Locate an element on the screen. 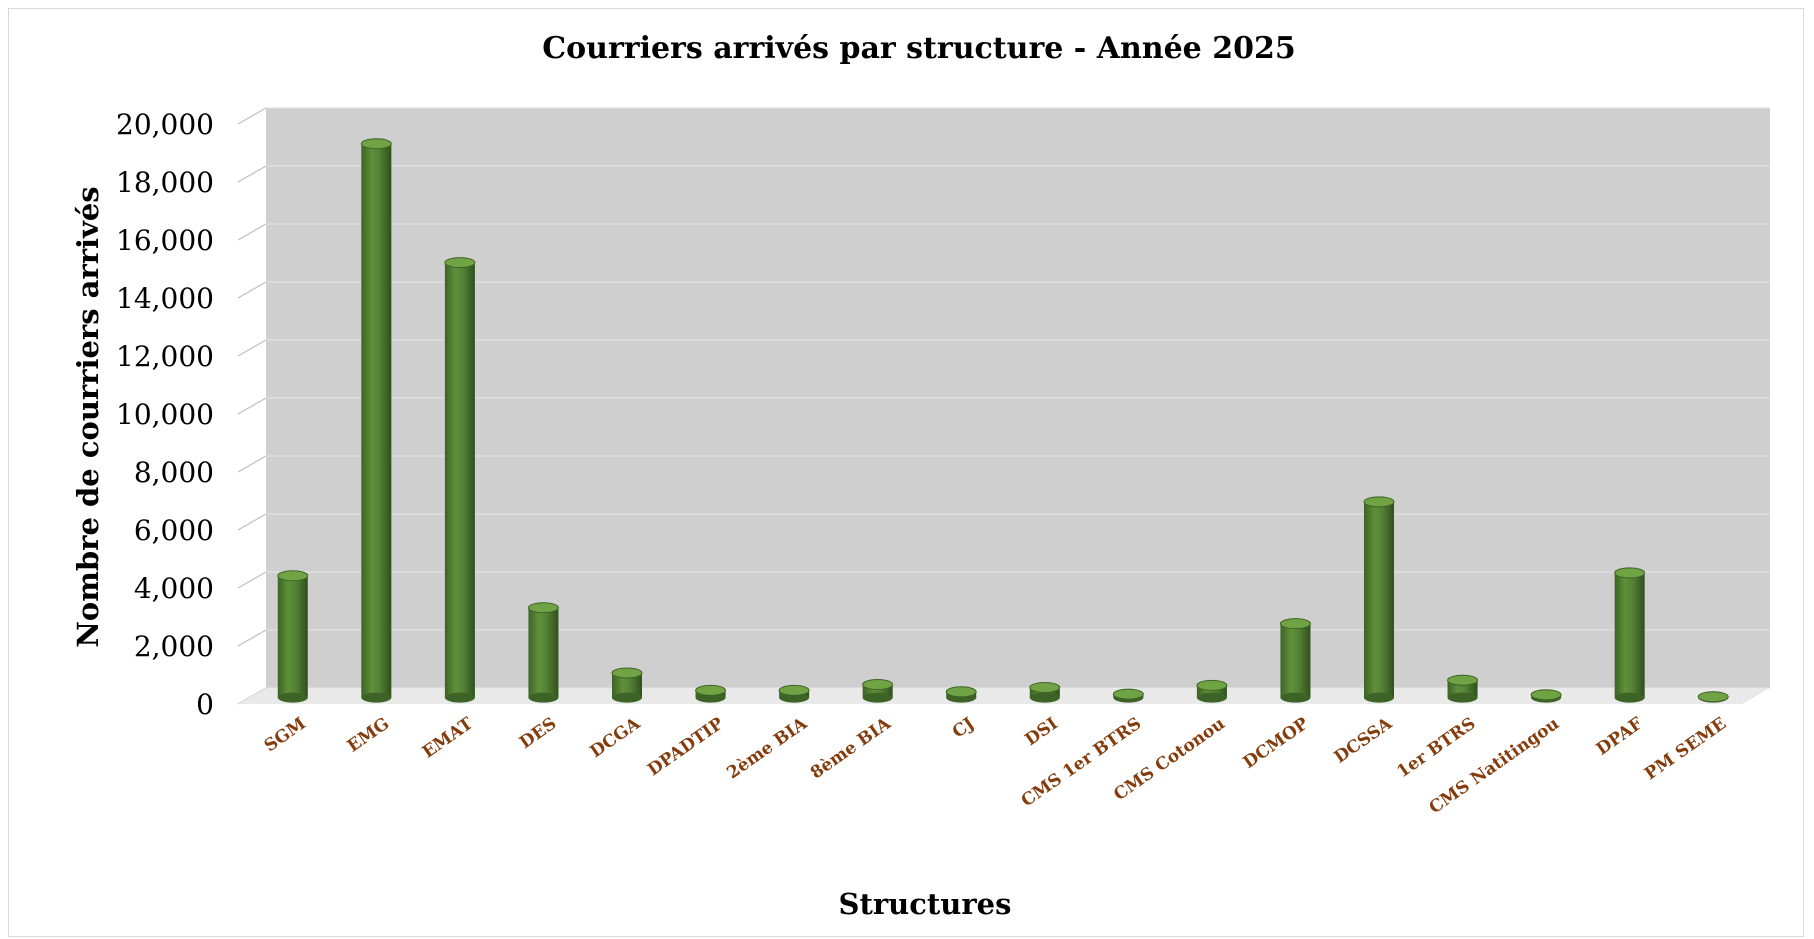  x-tick-label: CJ is located at coordinates (963, 728).